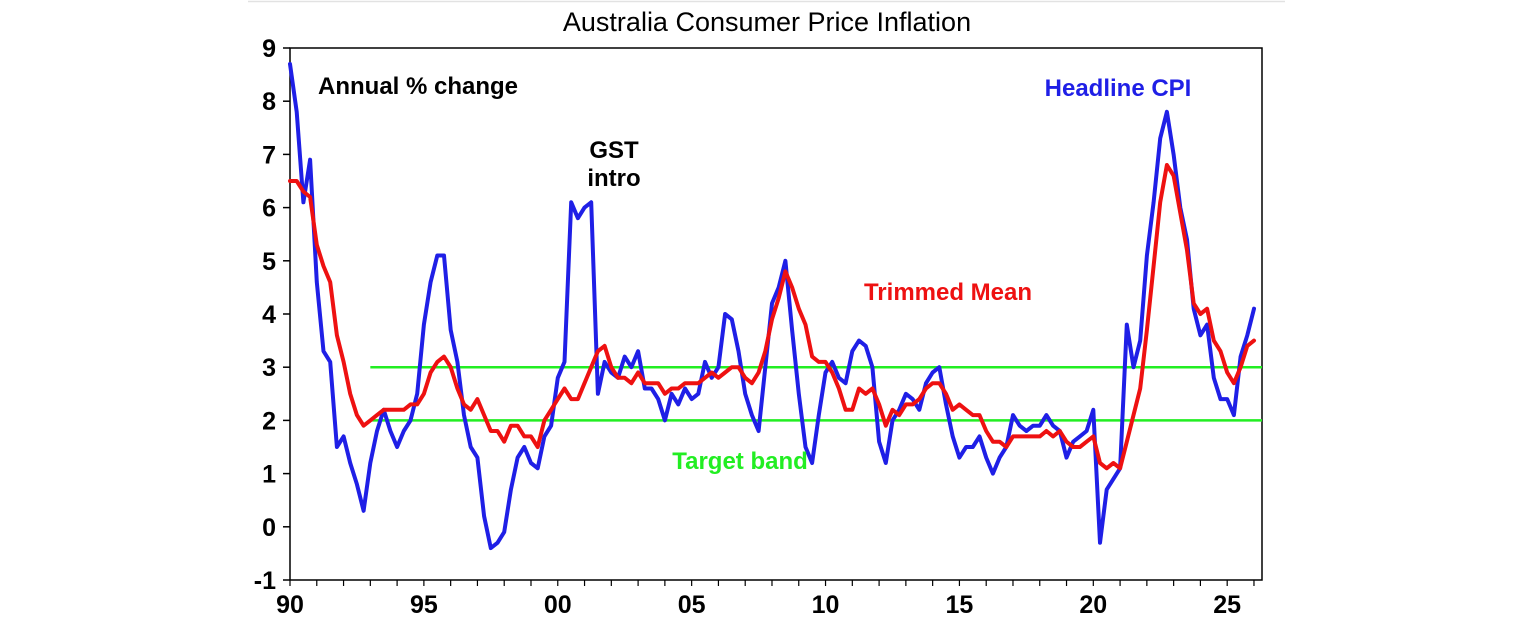 Image resolution: width=1536 pixels, height=635 pixels. What do you see at coordinates (424, 605) in the screenshot?
I see `x-tick-label: 95` at bounding box center [424, 605].